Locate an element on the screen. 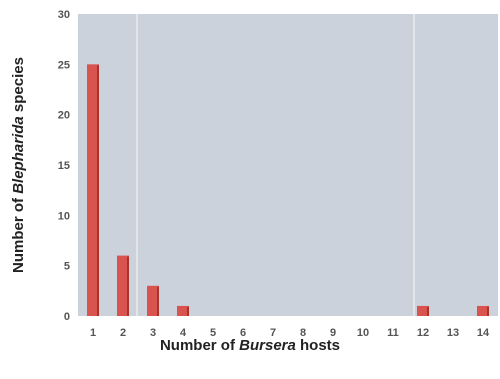  y-tick-30: 30 is located at coordinates (64, 15).